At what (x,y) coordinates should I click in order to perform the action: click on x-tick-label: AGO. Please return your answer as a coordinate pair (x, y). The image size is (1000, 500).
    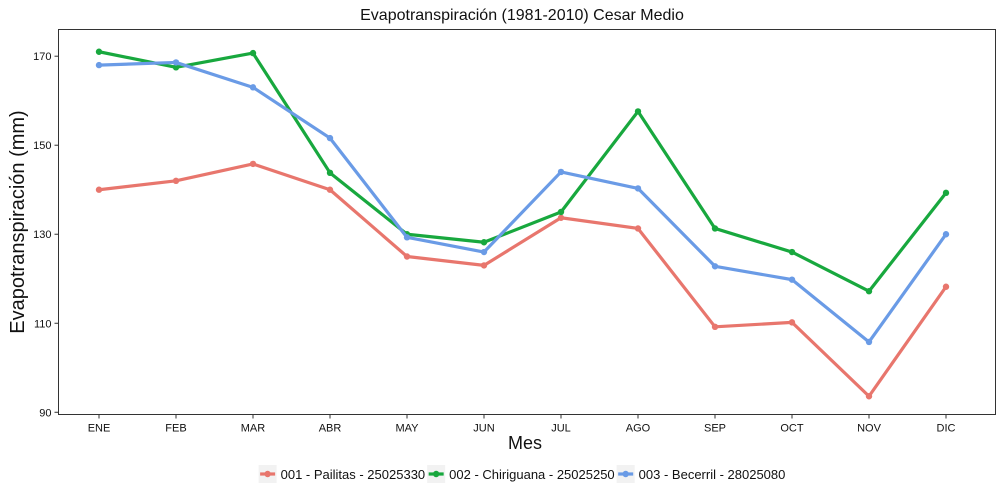
    Looking at the image, I should click on (638, 429).